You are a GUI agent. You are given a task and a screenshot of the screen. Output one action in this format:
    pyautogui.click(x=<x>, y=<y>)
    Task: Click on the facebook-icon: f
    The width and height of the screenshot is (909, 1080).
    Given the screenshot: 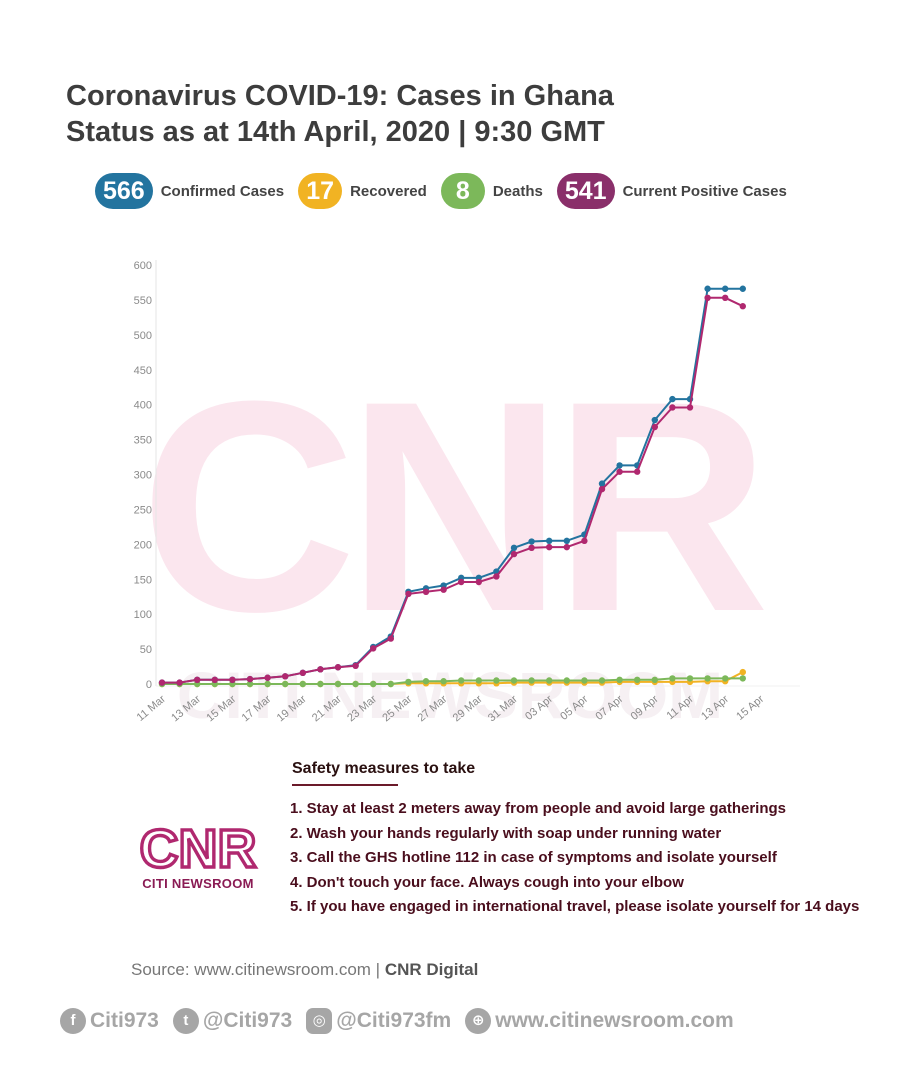 What is the action you would take?
    pyautogui.click(x=73, y=1021)
    